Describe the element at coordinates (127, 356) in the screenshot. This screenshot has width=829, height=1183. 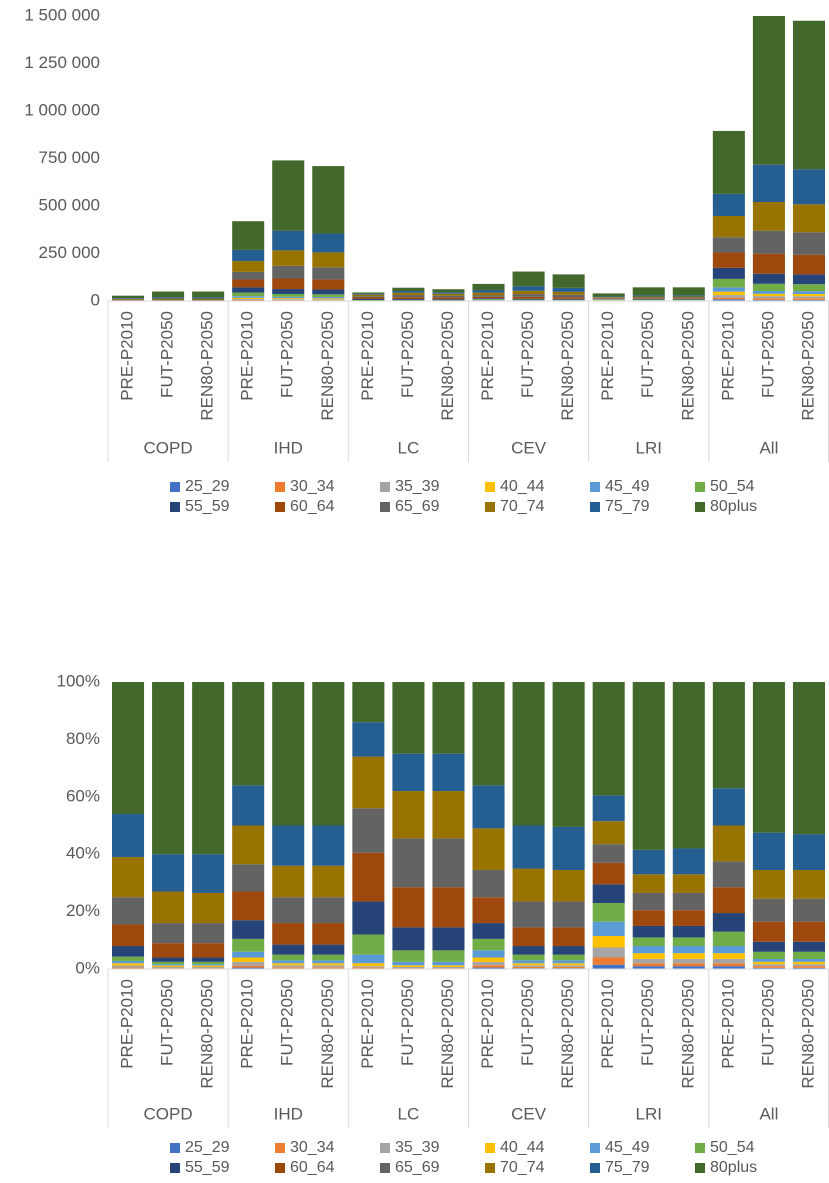
I see `x-tick-label: PRE-P2010` at that location.